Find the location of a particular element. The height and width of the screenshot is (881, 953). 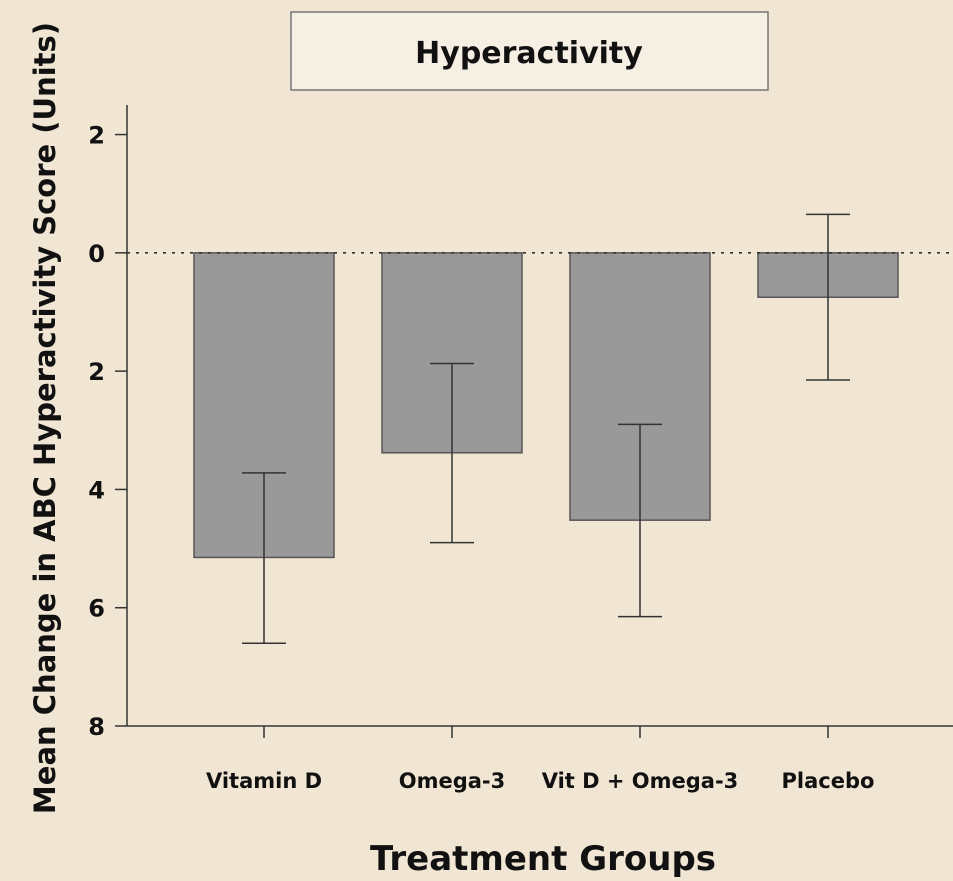

chart-title: Hyperactivity is located at coordinates (529, 53).